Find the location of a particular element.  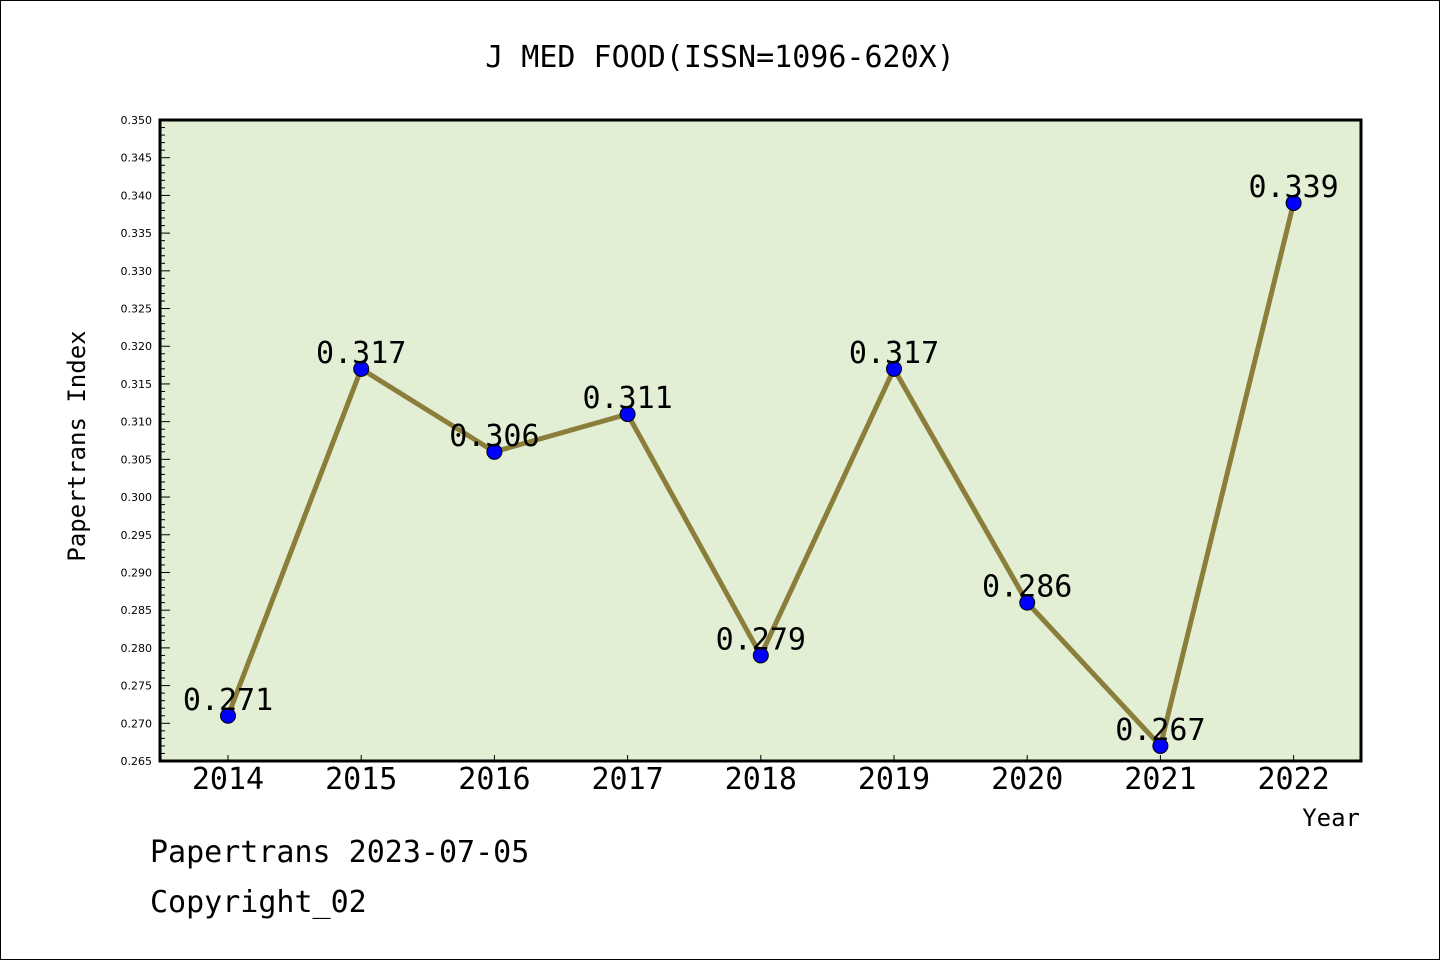

y-tick-label: 0.340 is located at coordinates (137, 195).